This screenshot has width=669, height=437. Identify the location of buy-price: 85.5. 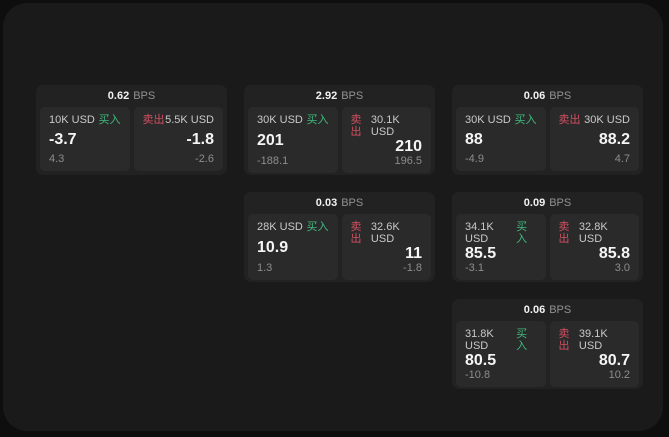
(481, 253).